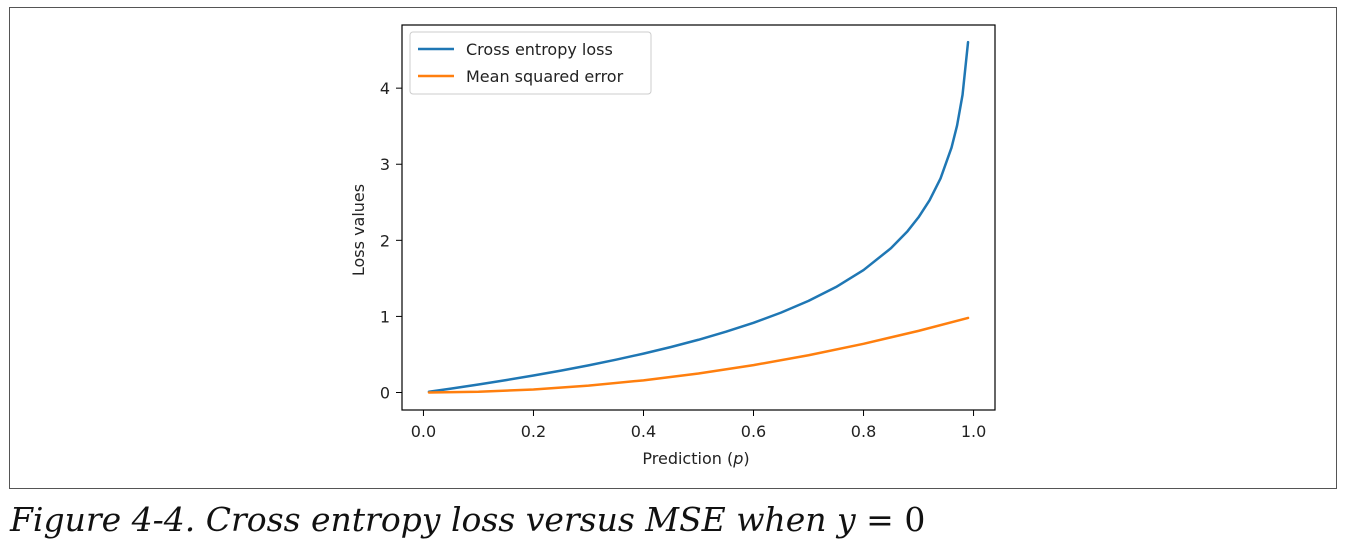 The height and width of the screenshot is (550, 1348). What do you see at coordinates (846, 519) in the screenshot?
I see `caption-variable: y` at bounding box center [846, 519].